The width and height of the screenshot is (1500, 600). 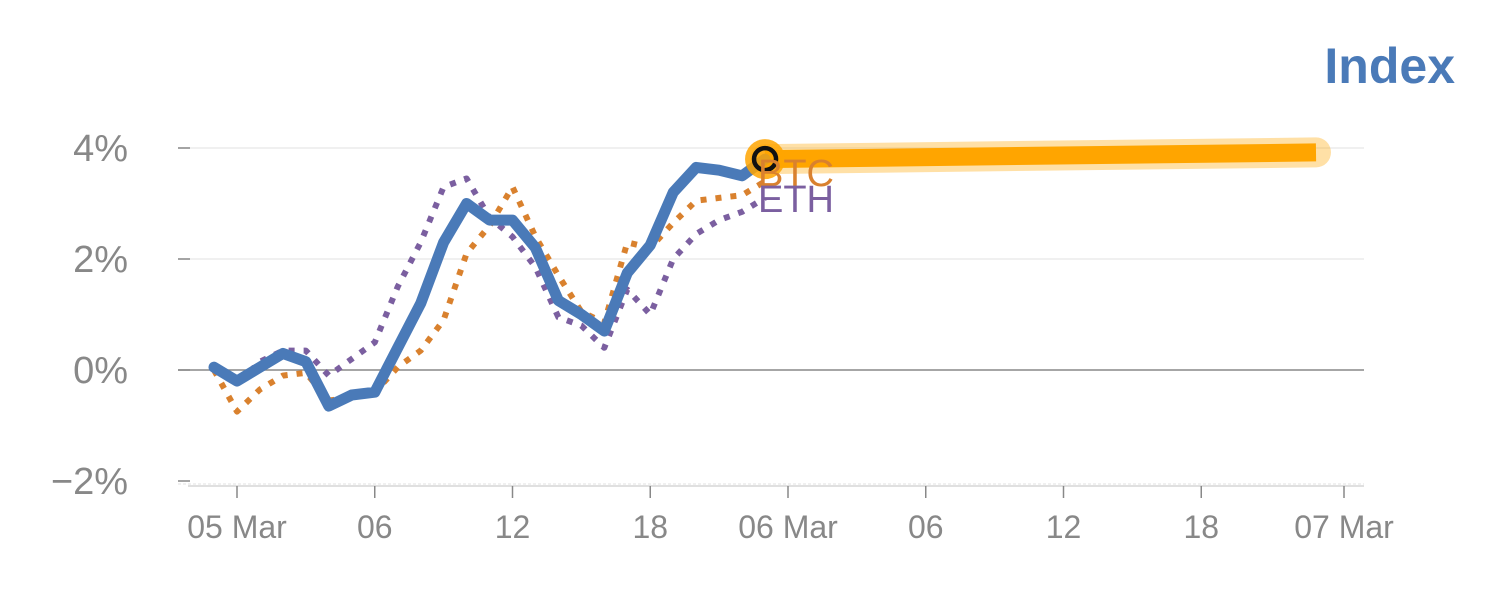 What do you see at coordinates (788, 527) in the screenshot?
I see `x-tick-label-4: 06 Mar` at bounding box center [788, 527].